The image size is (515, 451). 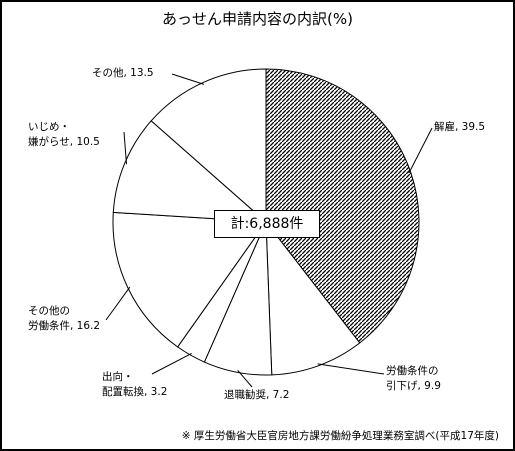 What do you see at coordinates (257, 19) in the screenshot?
I see `chart-title: あっせん申請内容の内訳(%)` at bounding box center [257, 19].